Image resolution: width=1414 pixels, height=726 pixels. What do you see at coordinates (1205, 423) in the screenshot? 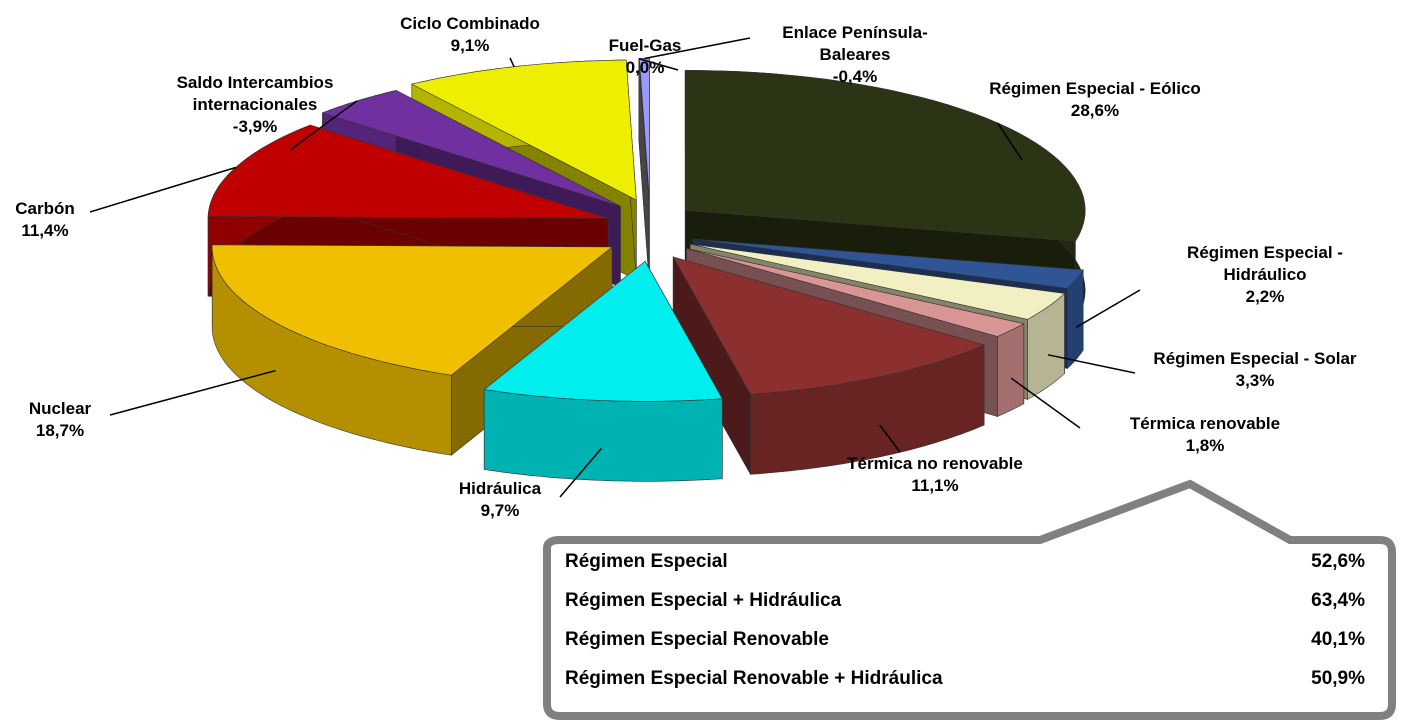
I see `slice-name: Térmica renovable` at bounding box center [1205, 423].